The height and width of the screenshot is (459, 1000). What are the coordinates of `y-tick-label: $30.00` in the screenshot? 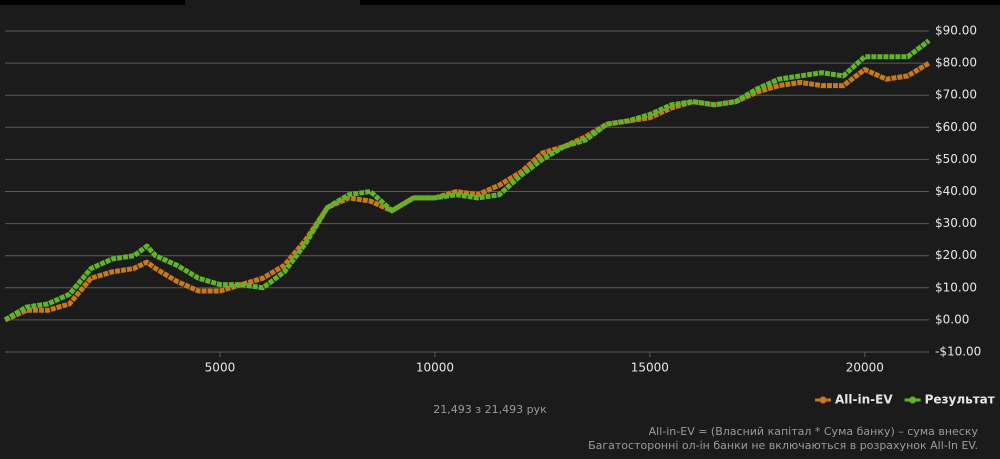 It's located at (956, 223).